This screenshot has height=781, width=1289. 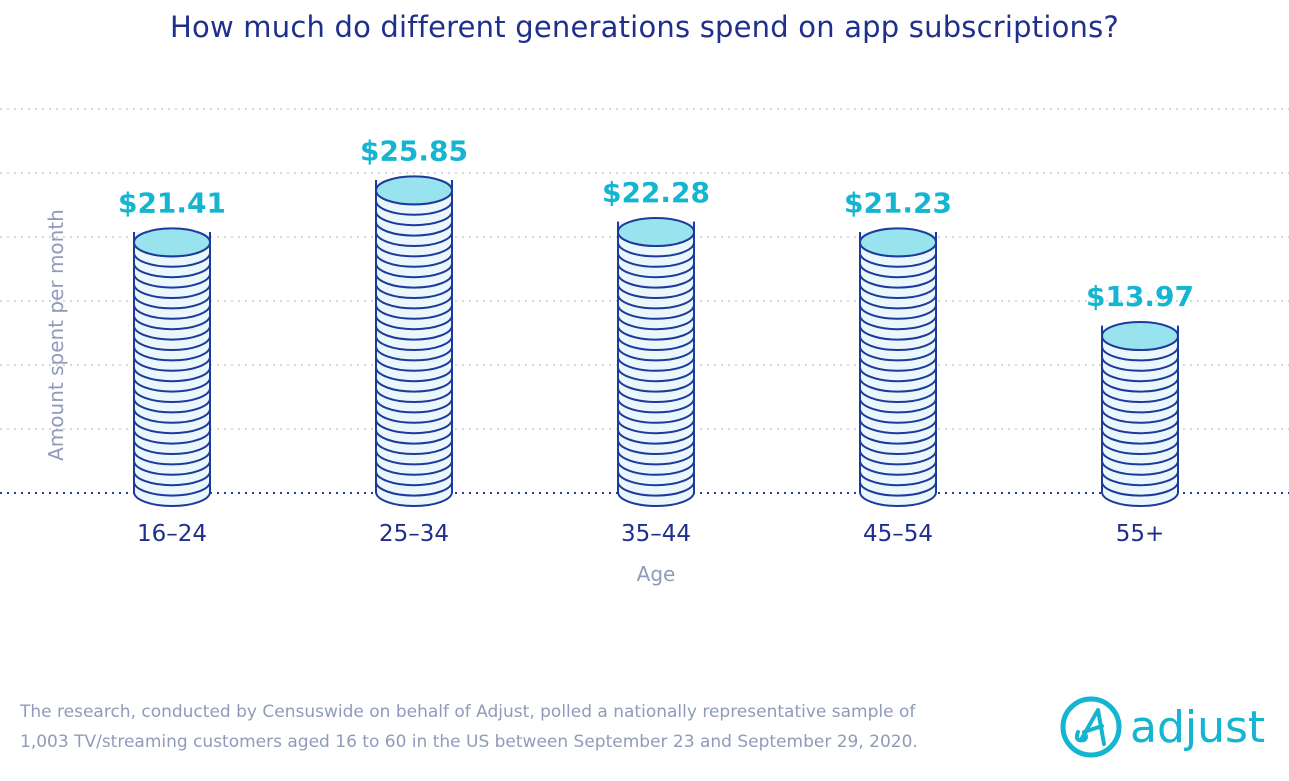 I want to click on x-tick-label: 35–44, so click(x=656, y=534).